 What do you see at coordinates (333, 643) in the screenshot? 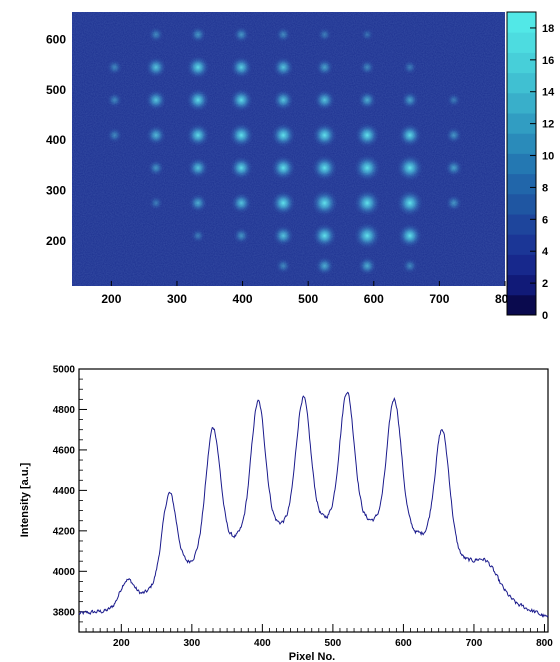
I see `line-x-tick-label: 500` at bounding box center [333, 643].